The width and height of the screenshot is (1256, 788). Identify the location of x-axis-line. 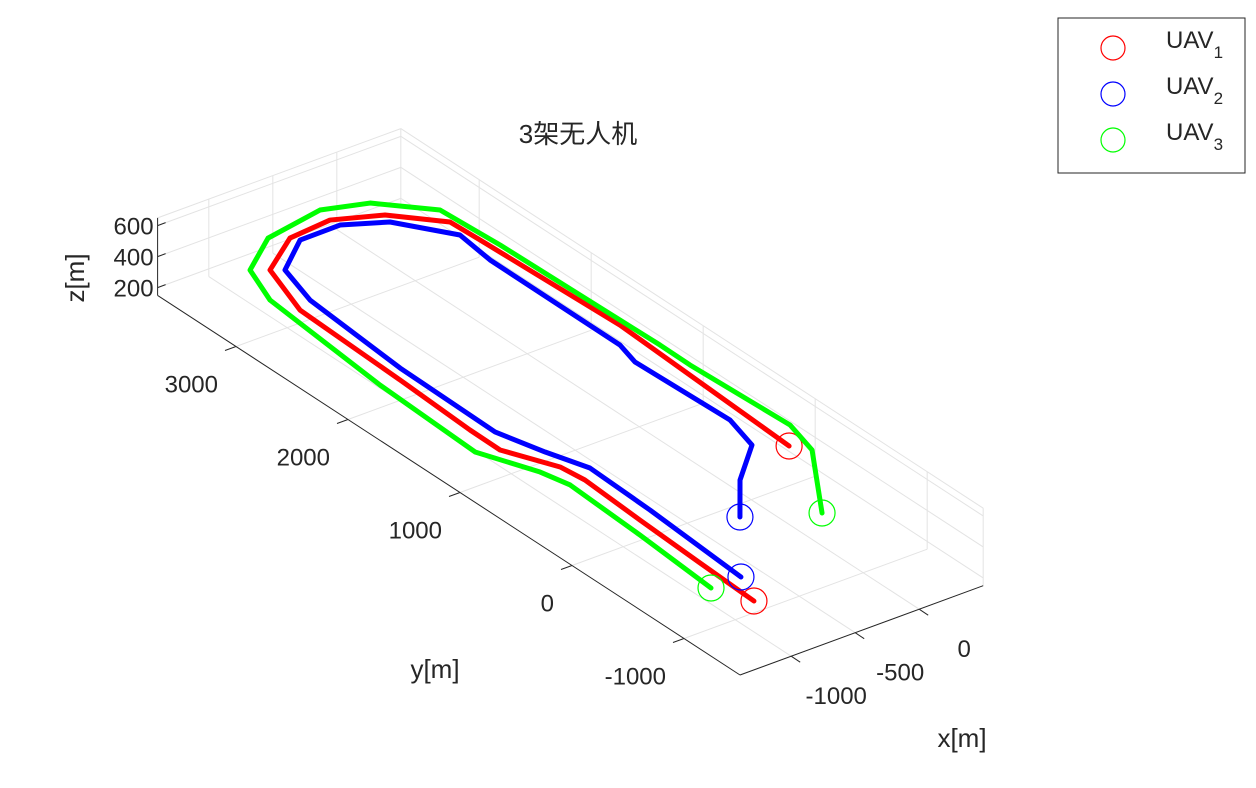
(861, 630).